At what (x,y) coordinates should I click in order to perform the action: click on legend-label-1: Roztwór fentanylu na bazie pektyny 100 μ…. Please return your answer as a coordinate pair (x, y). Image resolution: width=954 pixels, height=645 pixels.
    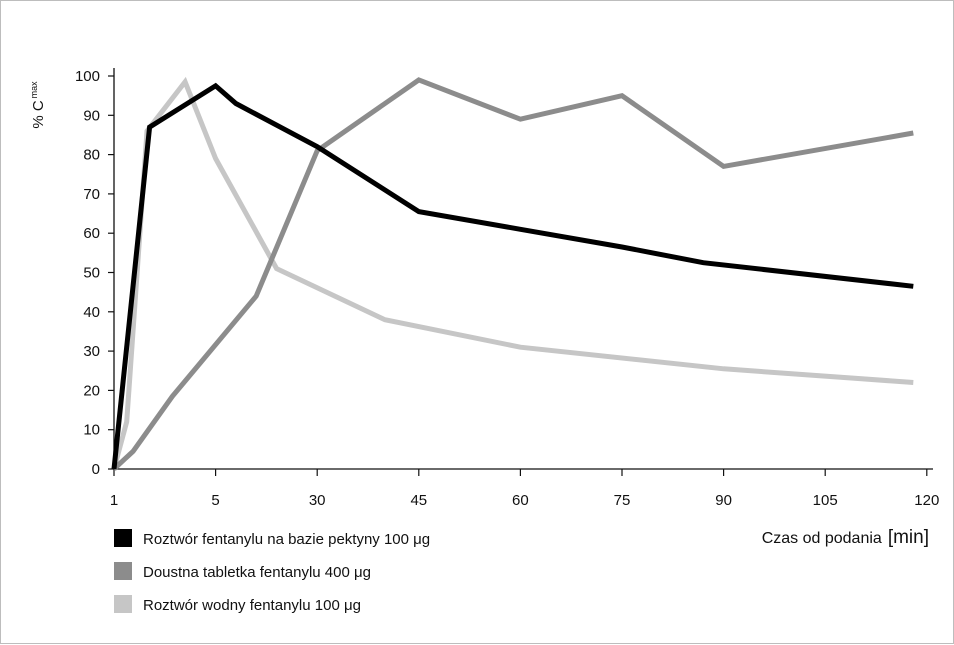
    Looking at the image, I should click on (286, 539).